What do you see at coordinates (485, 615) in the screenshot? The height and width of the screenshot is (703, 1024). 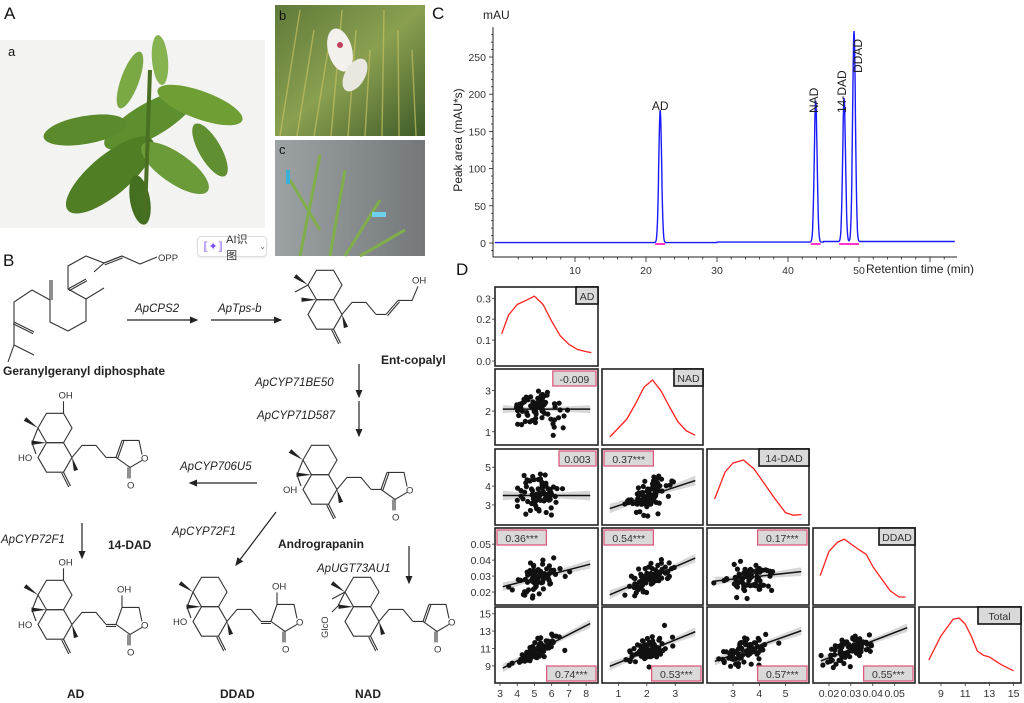 I see `y-tick-label: 15` at bounding box center [485, 615].